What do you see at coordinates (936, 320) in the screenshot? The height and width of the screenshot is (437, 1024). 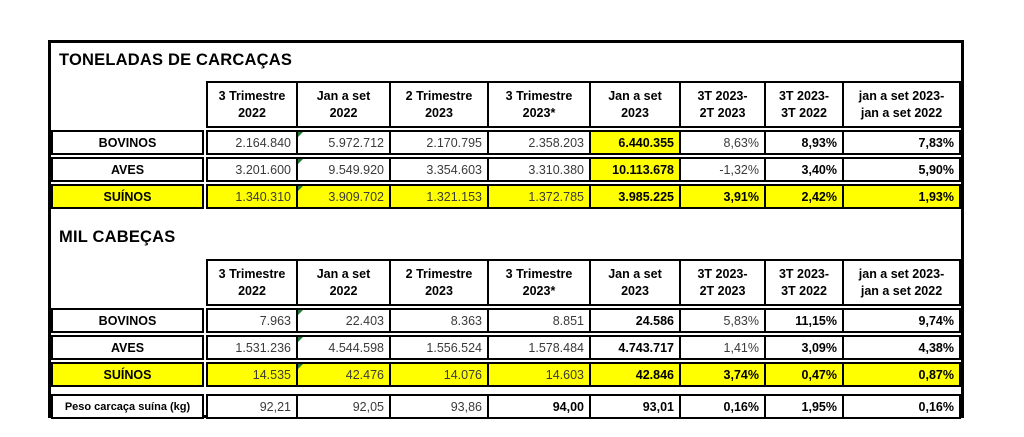 I see `cell-value: 9,74%` at bounding box center [936, 320].